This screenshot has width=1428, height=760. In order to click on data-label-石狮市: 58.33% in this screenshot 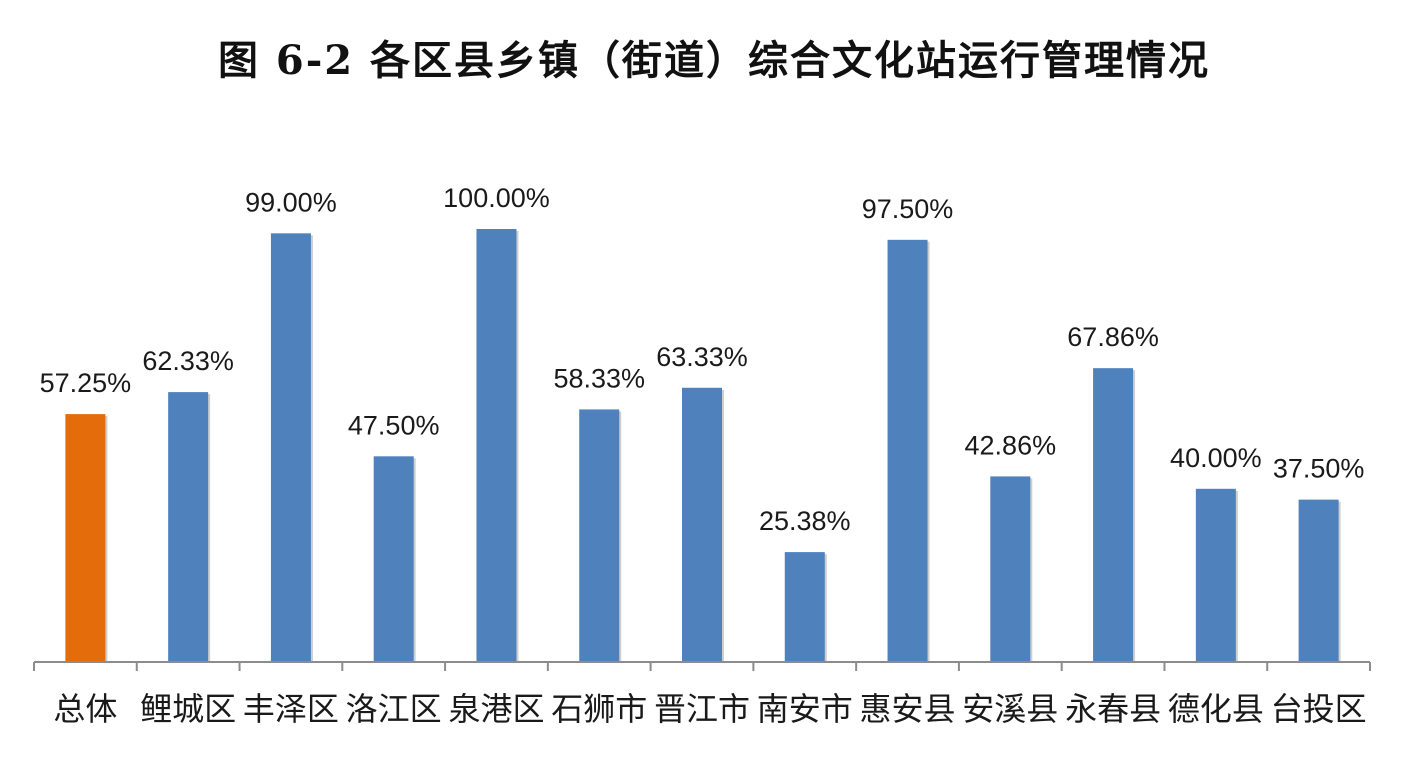, I will do `click(599, 378)`.